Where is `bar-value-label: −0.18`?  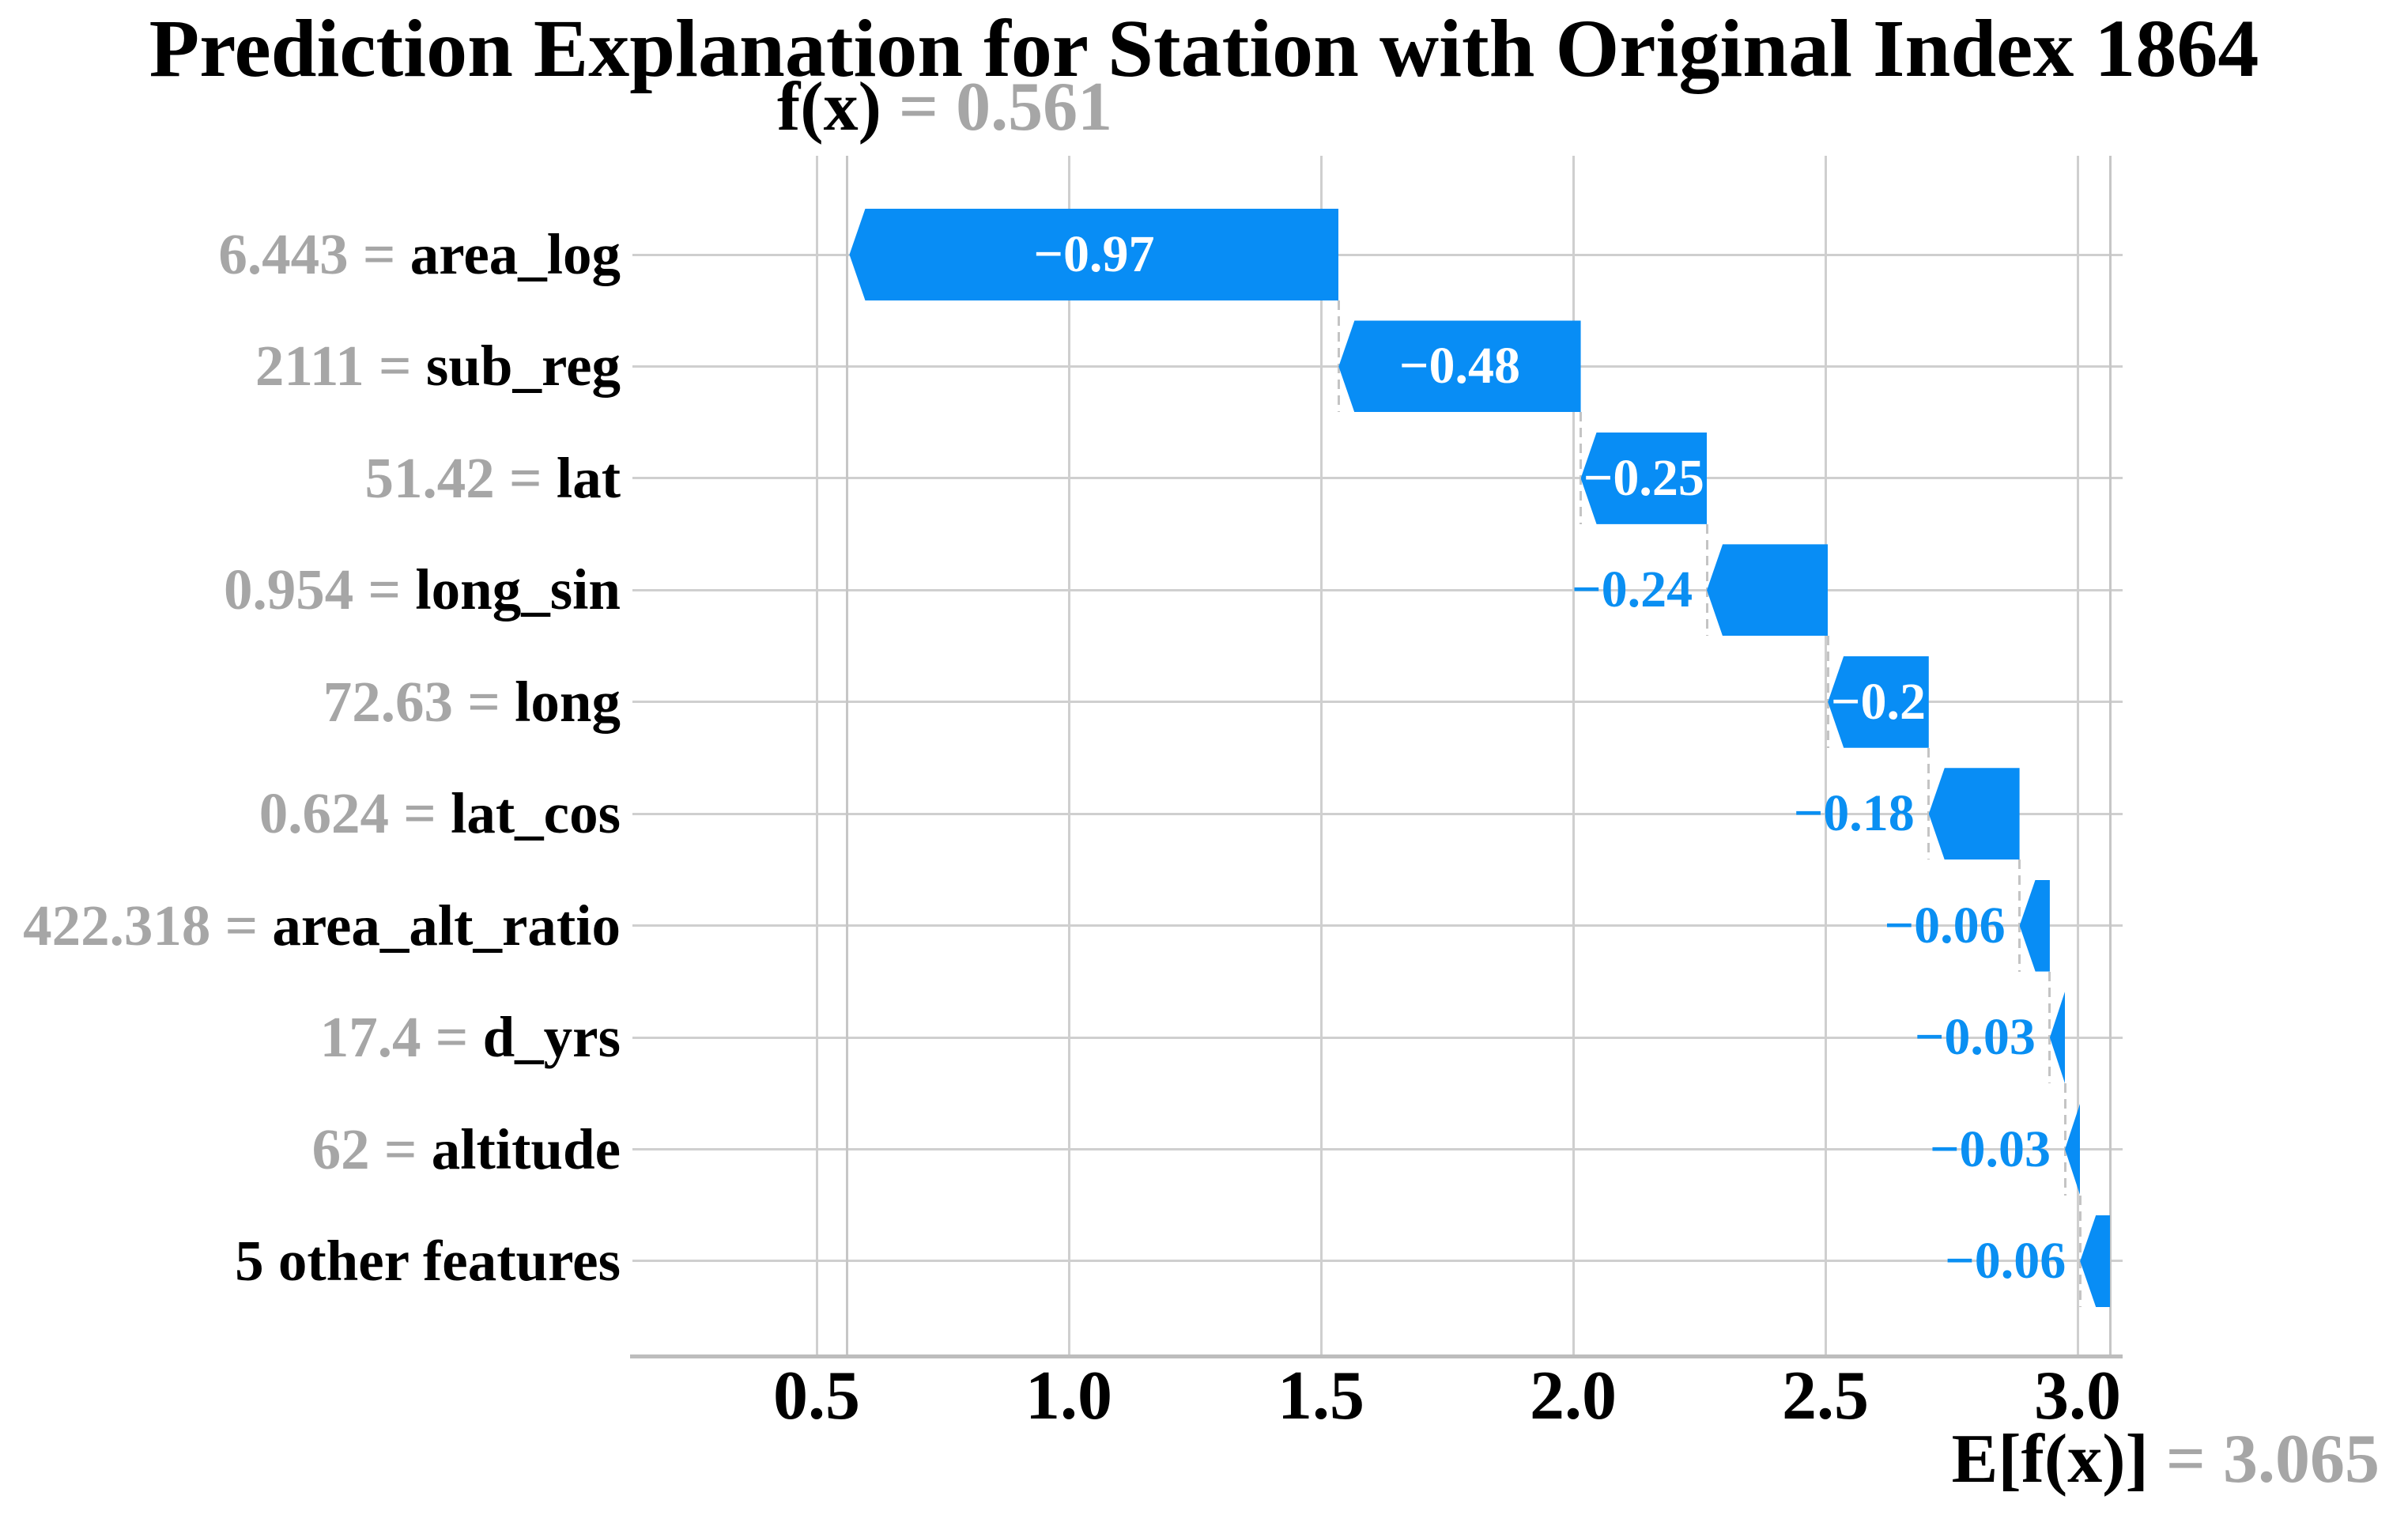
bar-value-label: −0.18 is located at coordinates (1854, 813).